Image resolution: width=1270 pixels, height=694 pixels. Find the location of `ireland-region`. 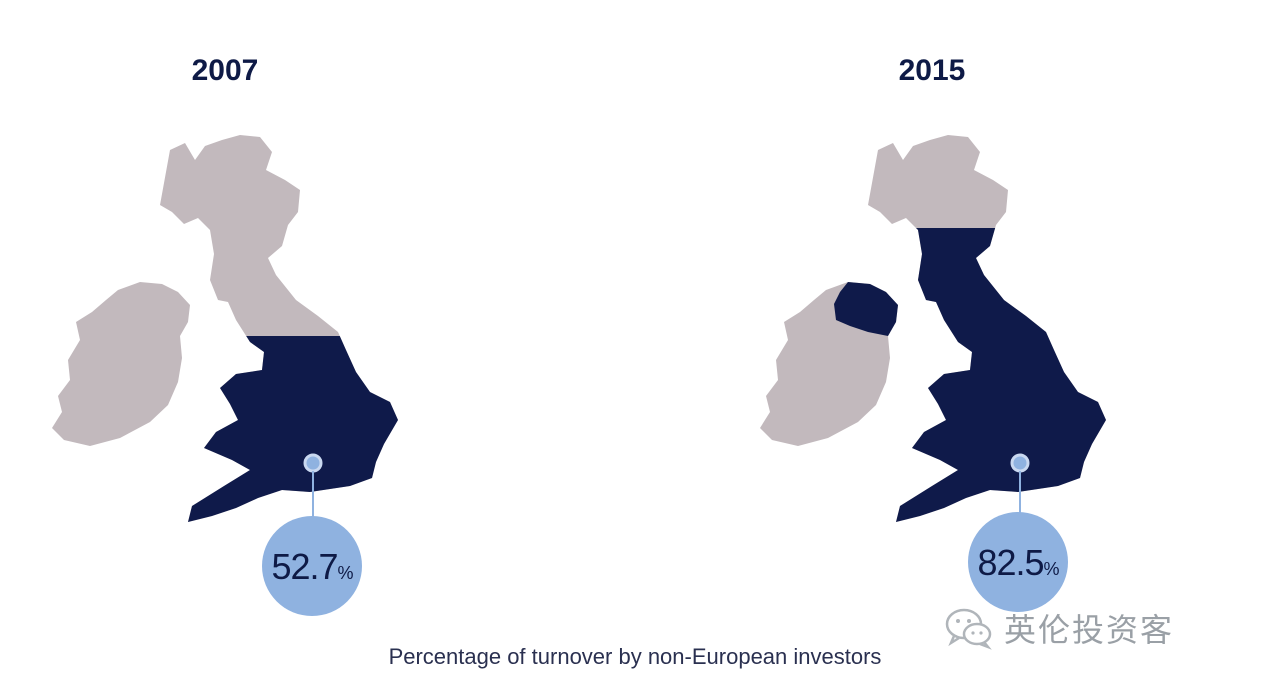

ireland-region is located at coordinates (121, 364).